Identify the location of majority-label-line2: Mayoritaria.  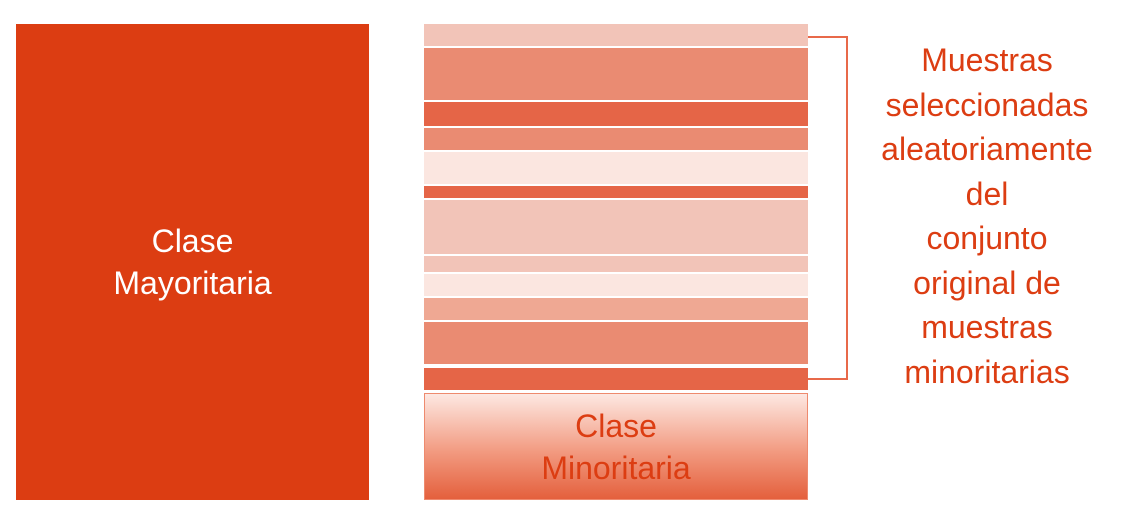
(192, 283).